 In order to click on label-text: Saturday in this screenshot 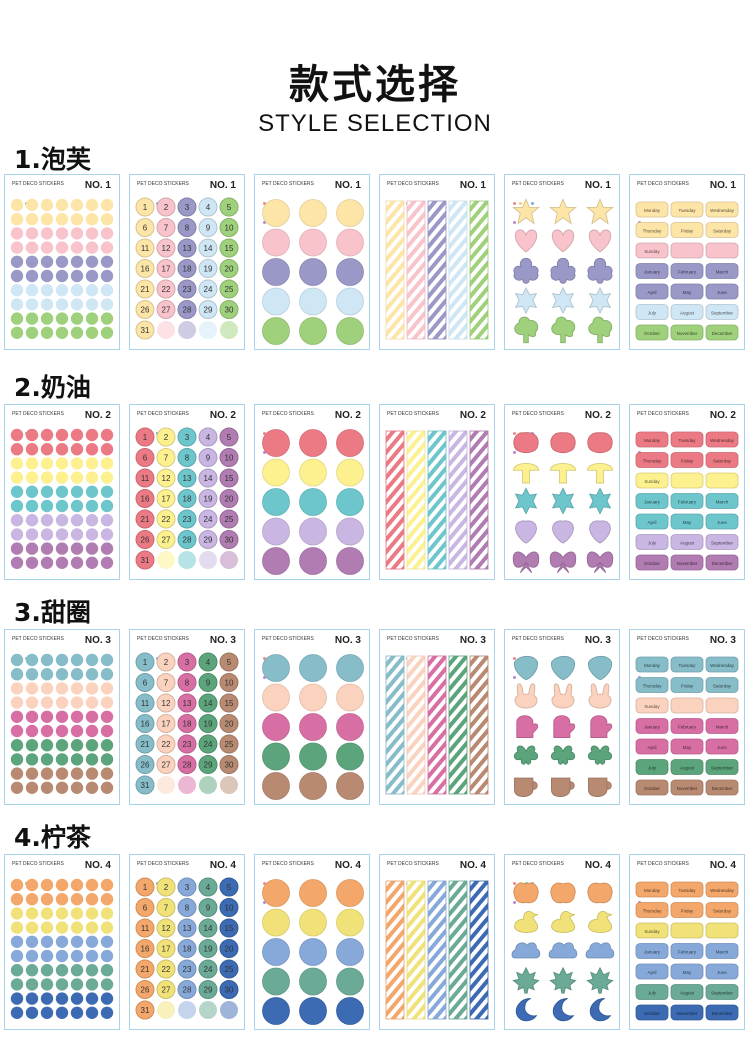, I will do `click(722, 686)`.